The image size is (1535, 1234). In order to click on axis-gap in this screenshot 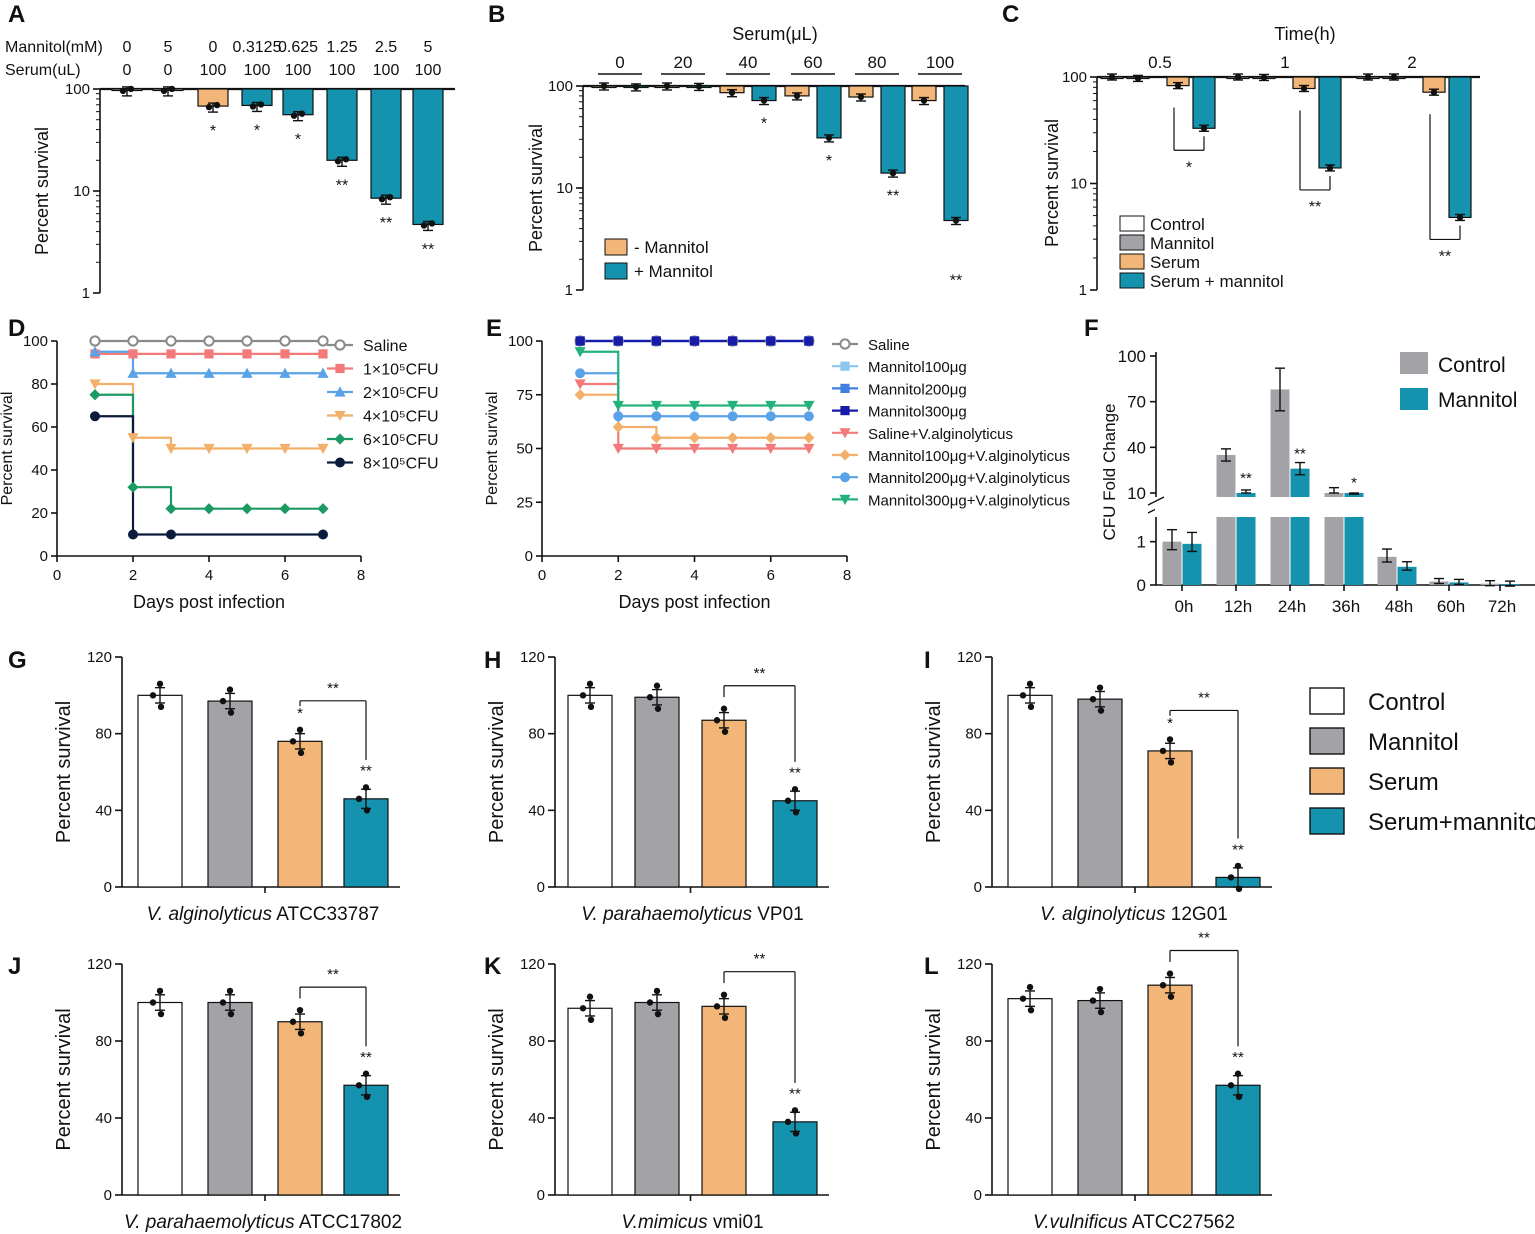, I will do `click(1345, 510)`.